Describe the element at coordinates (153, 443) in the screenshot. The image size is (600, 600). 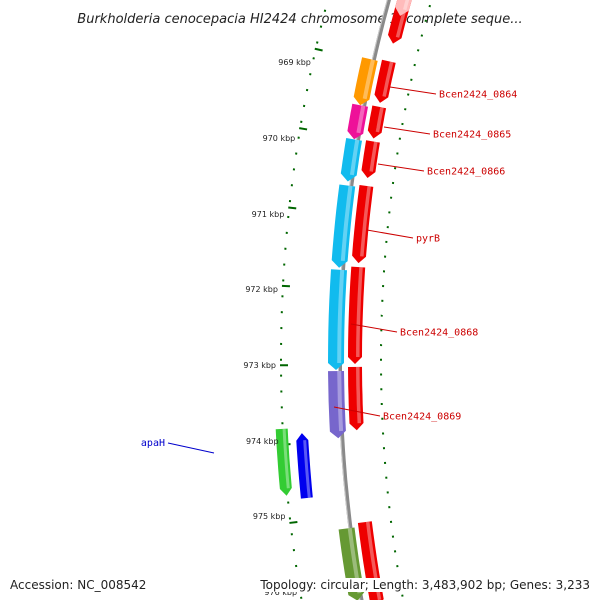
I see `gene-label-apah: apaH` at that location.